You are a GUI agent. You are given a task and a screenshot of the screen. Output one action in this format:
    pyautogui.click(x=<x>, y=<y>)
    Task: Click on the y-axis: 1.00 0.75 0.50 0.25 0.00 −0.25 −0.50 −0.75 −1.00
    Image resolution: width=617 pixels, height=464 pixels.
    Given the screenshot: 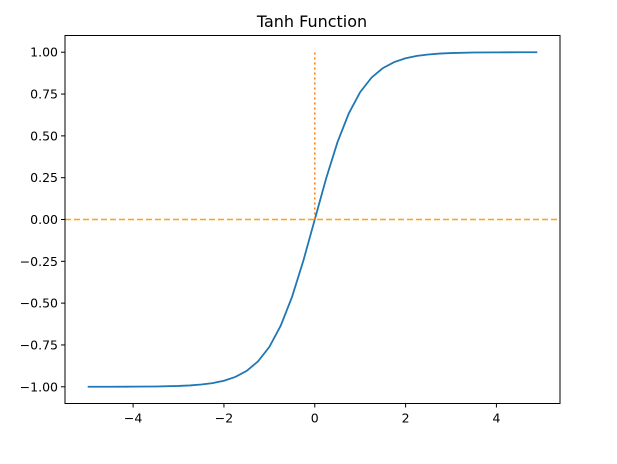 What is the action you would take?
    pyautogui.click(x=42, y=219)
    